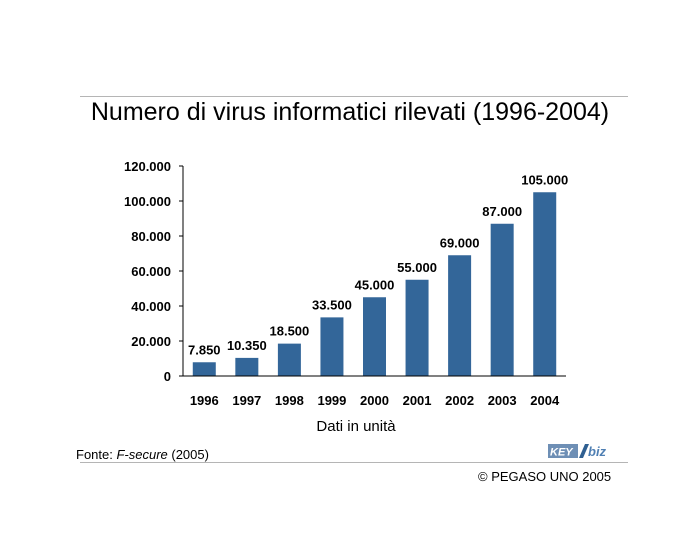 Image resolution: width=700 pixels, height=550 pixels. What do you see at coordinates (545, 400) in the screenshot?
I see `x-tick-label: 2004` at bounding box center [545, 400].